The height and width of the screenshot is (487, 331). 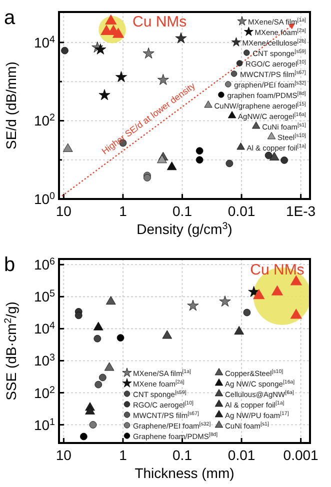 What do you see at coordinates (45, 264) in the screenshot?
I see `y-tick-label: 10$^{6}$` at bounding box center [45, 264].